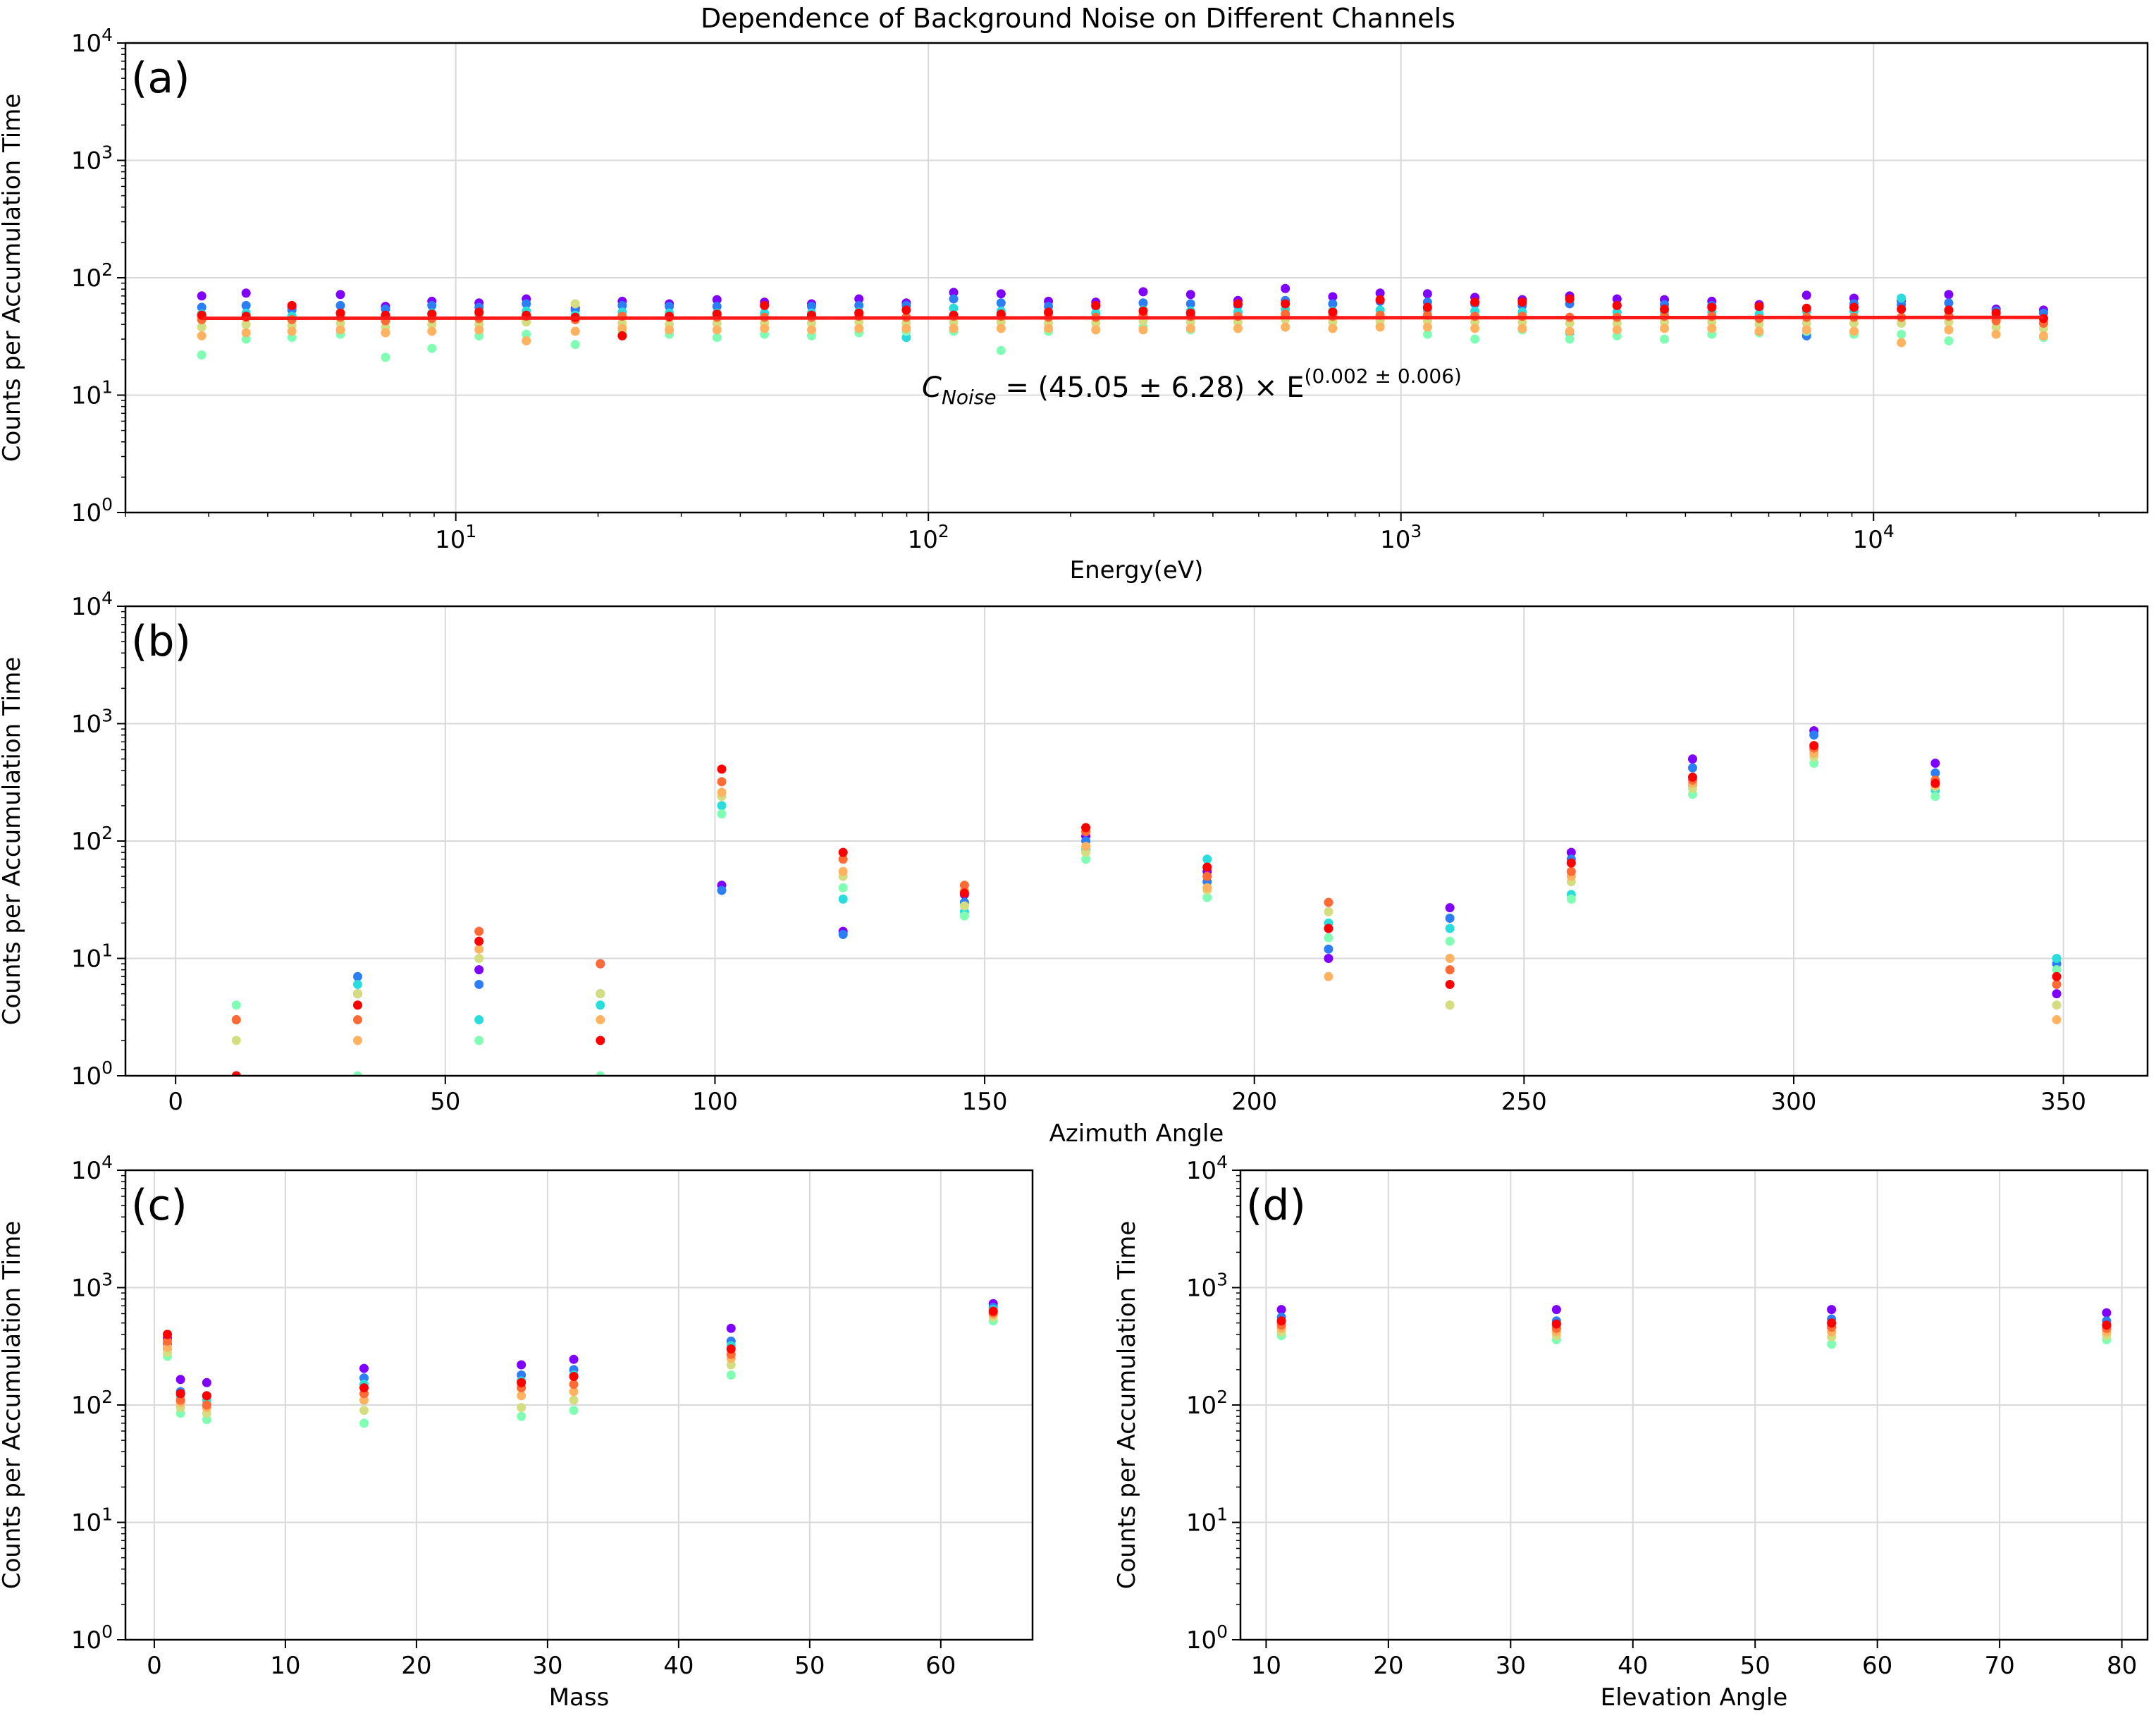 The height and width of the screenshot is (1718, 2156). What do you see at coordinates (1999, 1666) in the screenshot?
I see `x-tick-label: 70` at bounding box center [1999, 1666].